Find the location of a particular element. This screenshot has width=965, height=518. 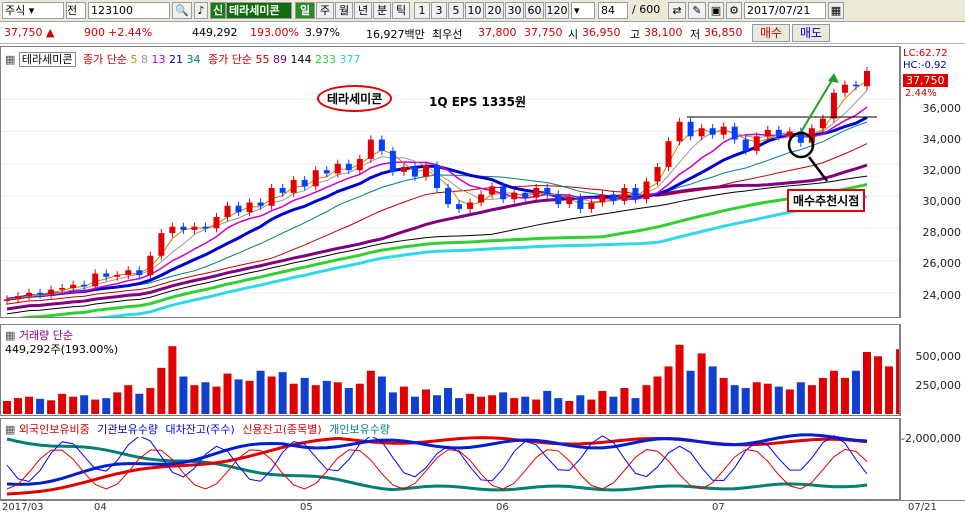

period-select: 전 is located at coordinates (76, 10).